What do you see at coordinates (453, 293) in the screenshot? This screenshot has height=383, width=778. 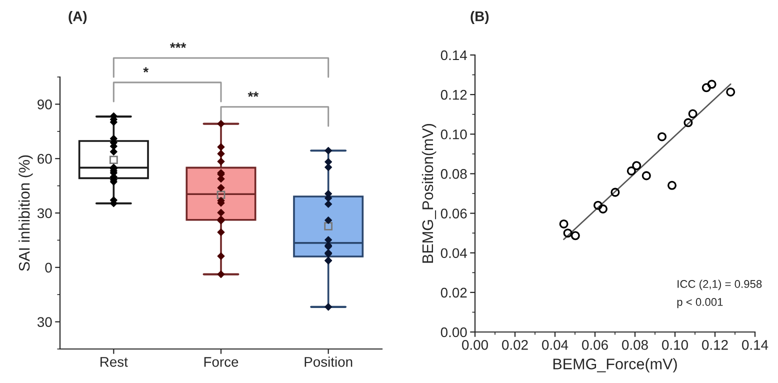 I see `y-tick-label: 0.02` at bounding box center [453, 293].